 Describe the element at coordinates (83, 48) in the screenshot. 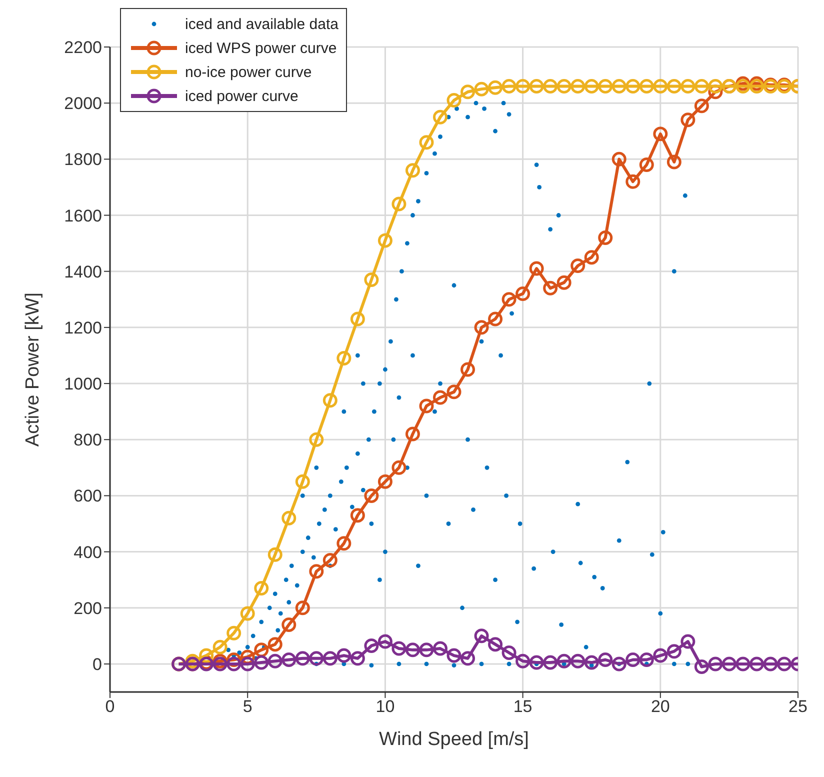

I see `y-tick-label: 2200` at that location.